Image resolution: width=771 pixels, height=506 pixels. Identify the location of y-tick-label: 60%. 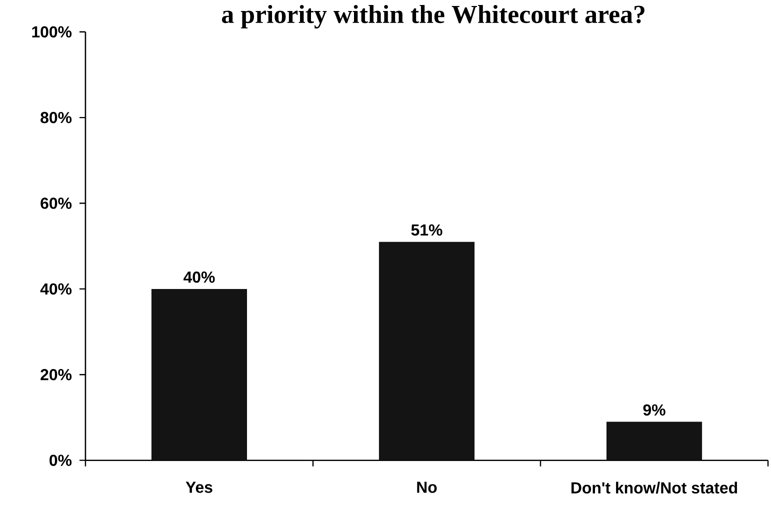
(56, 203).